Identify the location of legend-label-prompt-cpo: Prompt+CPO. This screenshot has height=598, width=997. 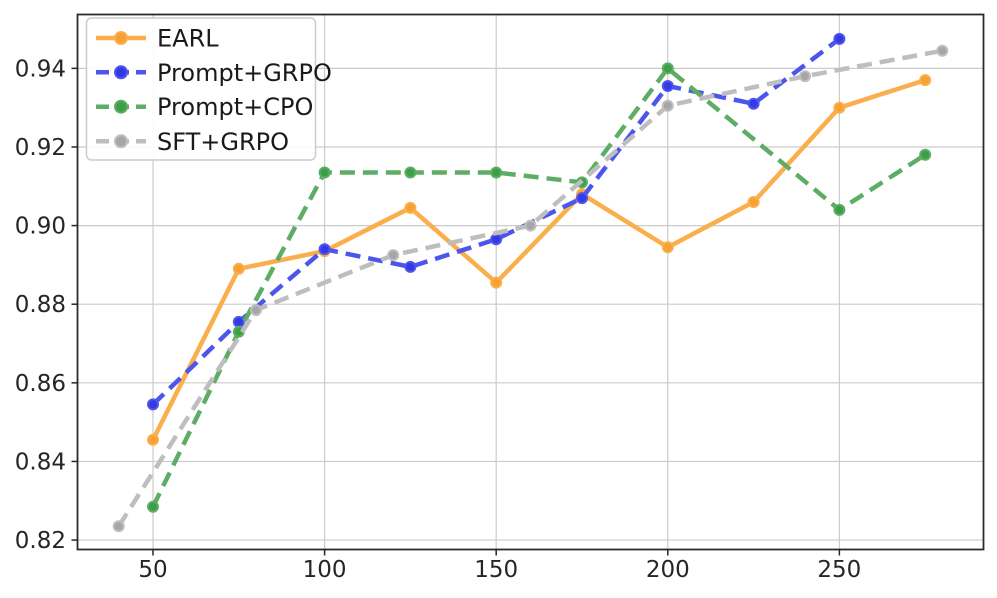
(235, 107).